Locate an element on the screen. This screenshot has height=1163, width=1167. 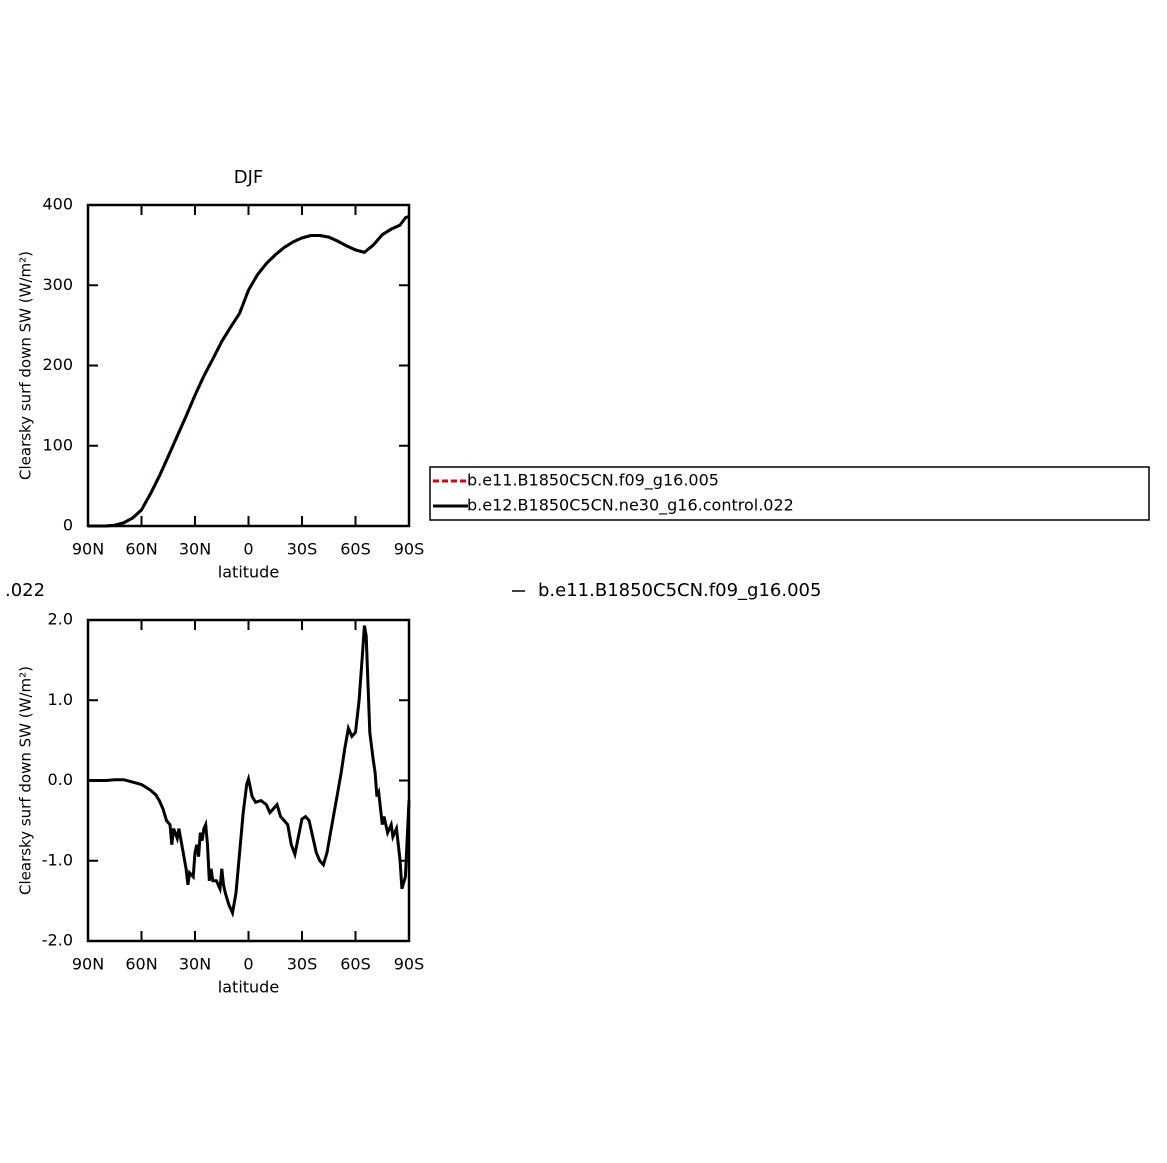
chart-title: DJF is located at coordinates (249, 177).